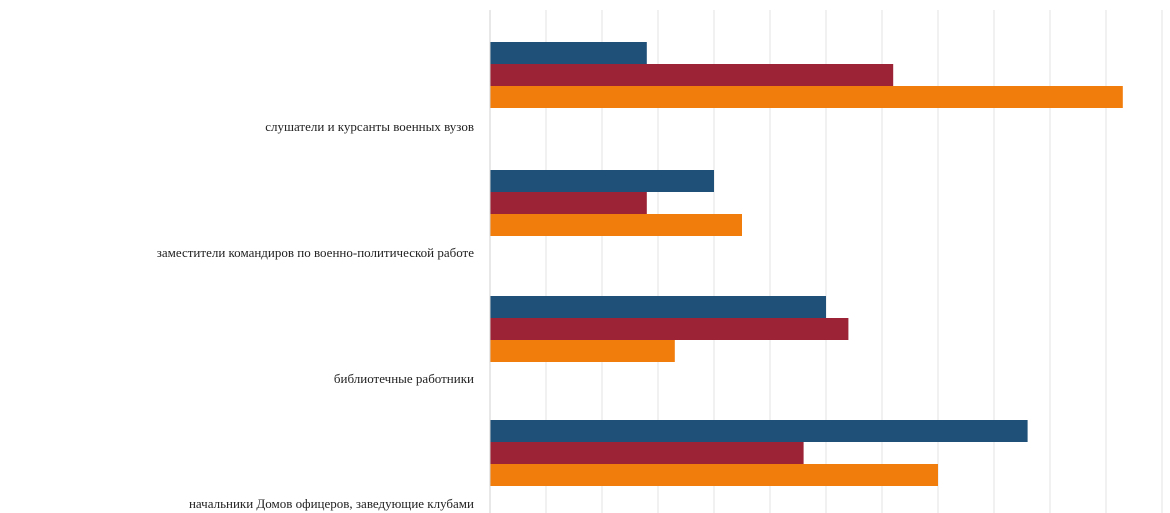 The height and width of the screenshot is (513, 1170). Describe the element at coordinates (369, 126) in the screenshot. I see `category-label: слушатели и курсанты военных вузов` at that location.